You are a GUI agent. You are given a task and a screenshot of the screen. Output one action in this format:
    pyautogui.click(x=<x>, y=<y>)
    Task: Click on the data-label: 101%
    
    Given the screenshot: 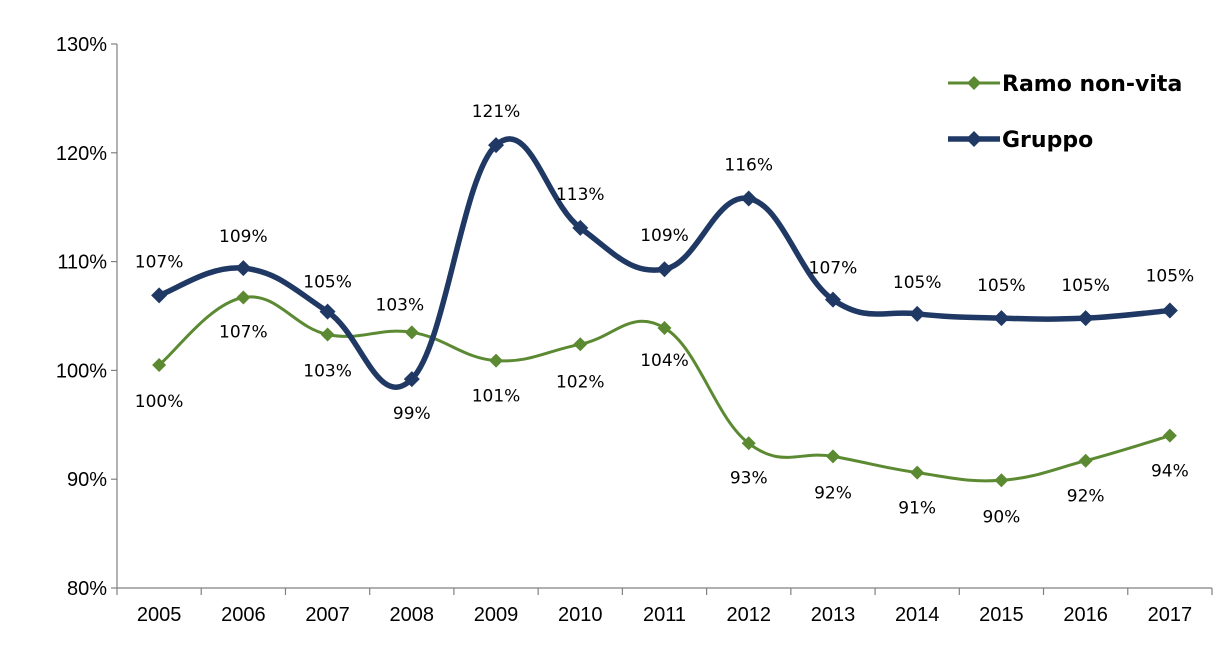 What is the action you would take?
    pyautogui.click(x=496, y=397)
    